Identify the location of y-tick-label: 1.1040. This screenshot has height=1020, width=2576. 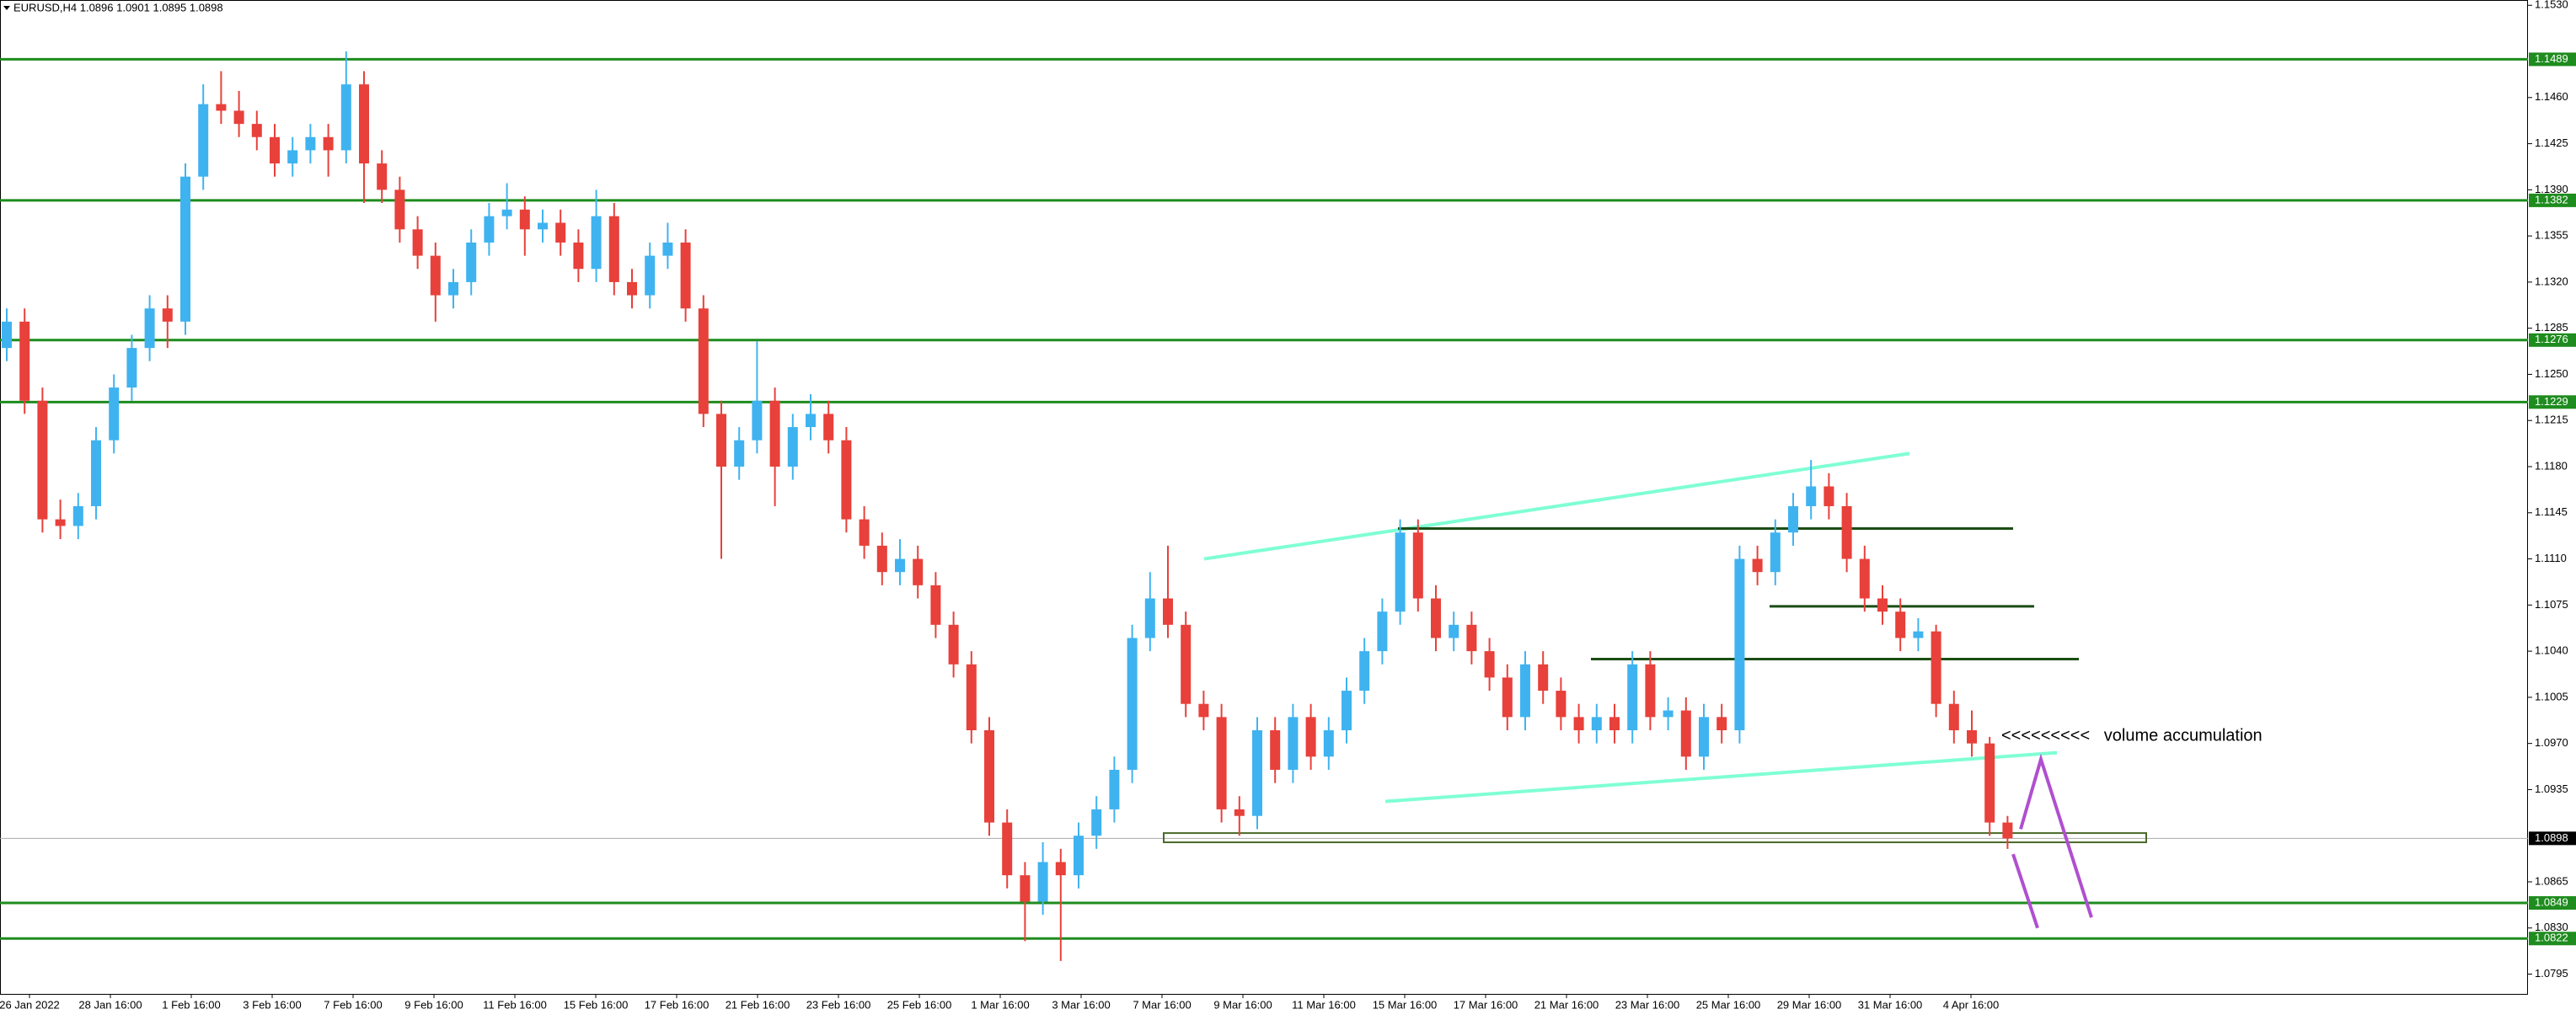
(2551, 650).